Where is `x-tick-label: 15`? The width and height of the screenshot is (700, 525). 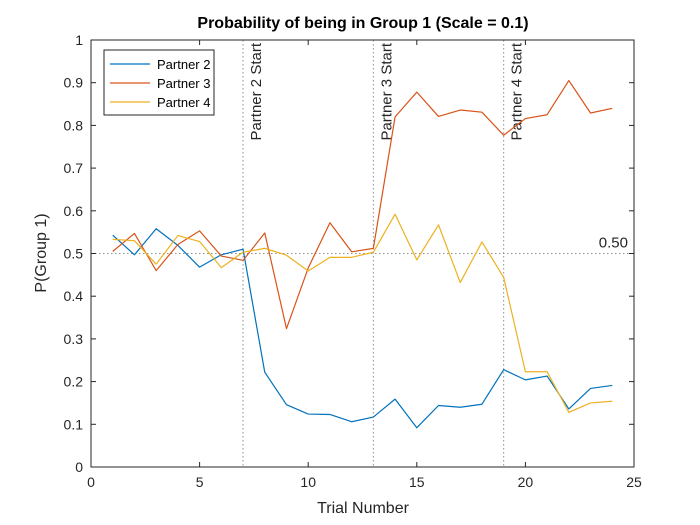
x-tick-label: 15 is located at coordinates (417, 482).